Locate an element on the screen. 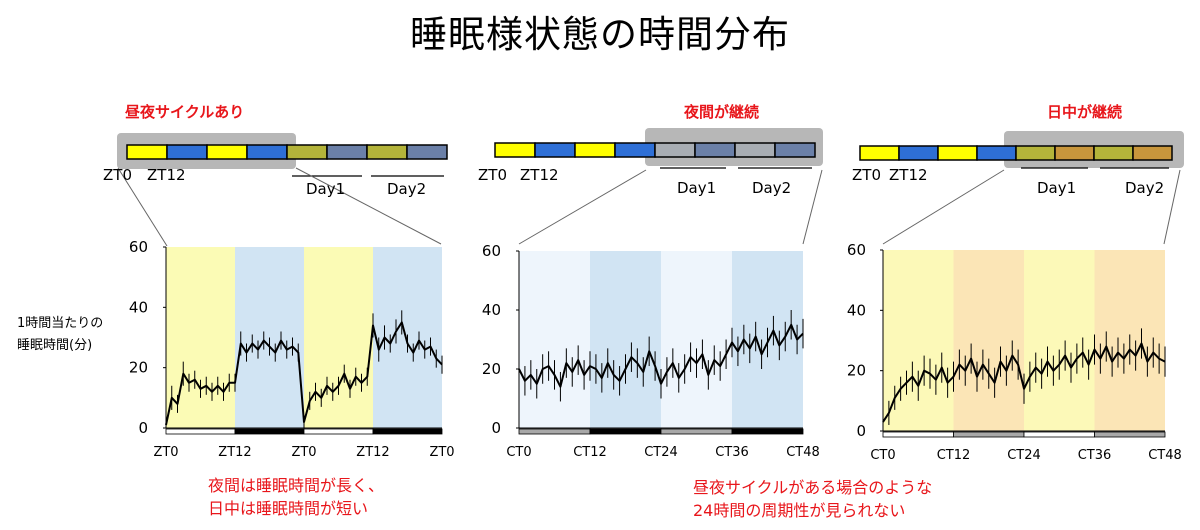 The image size is (1200, 530). sched1-start-label: ZT0 is located at coordinates (492, 175).